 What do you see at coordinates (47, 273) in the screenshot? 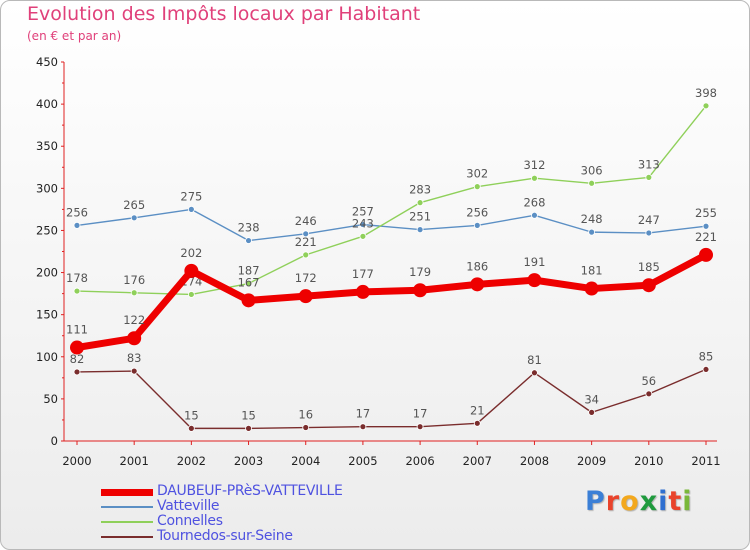
I see `y-tick-label: 200` at bounding box center [47, 273].